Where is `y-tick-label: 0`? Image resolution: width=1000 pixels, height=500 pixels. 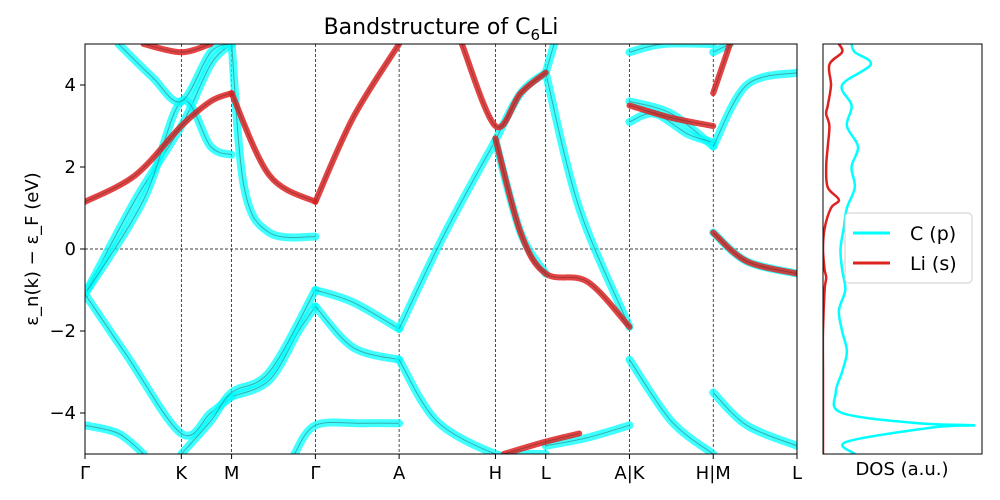 y-tick-label: 0 is located at coordinates (70, 249).